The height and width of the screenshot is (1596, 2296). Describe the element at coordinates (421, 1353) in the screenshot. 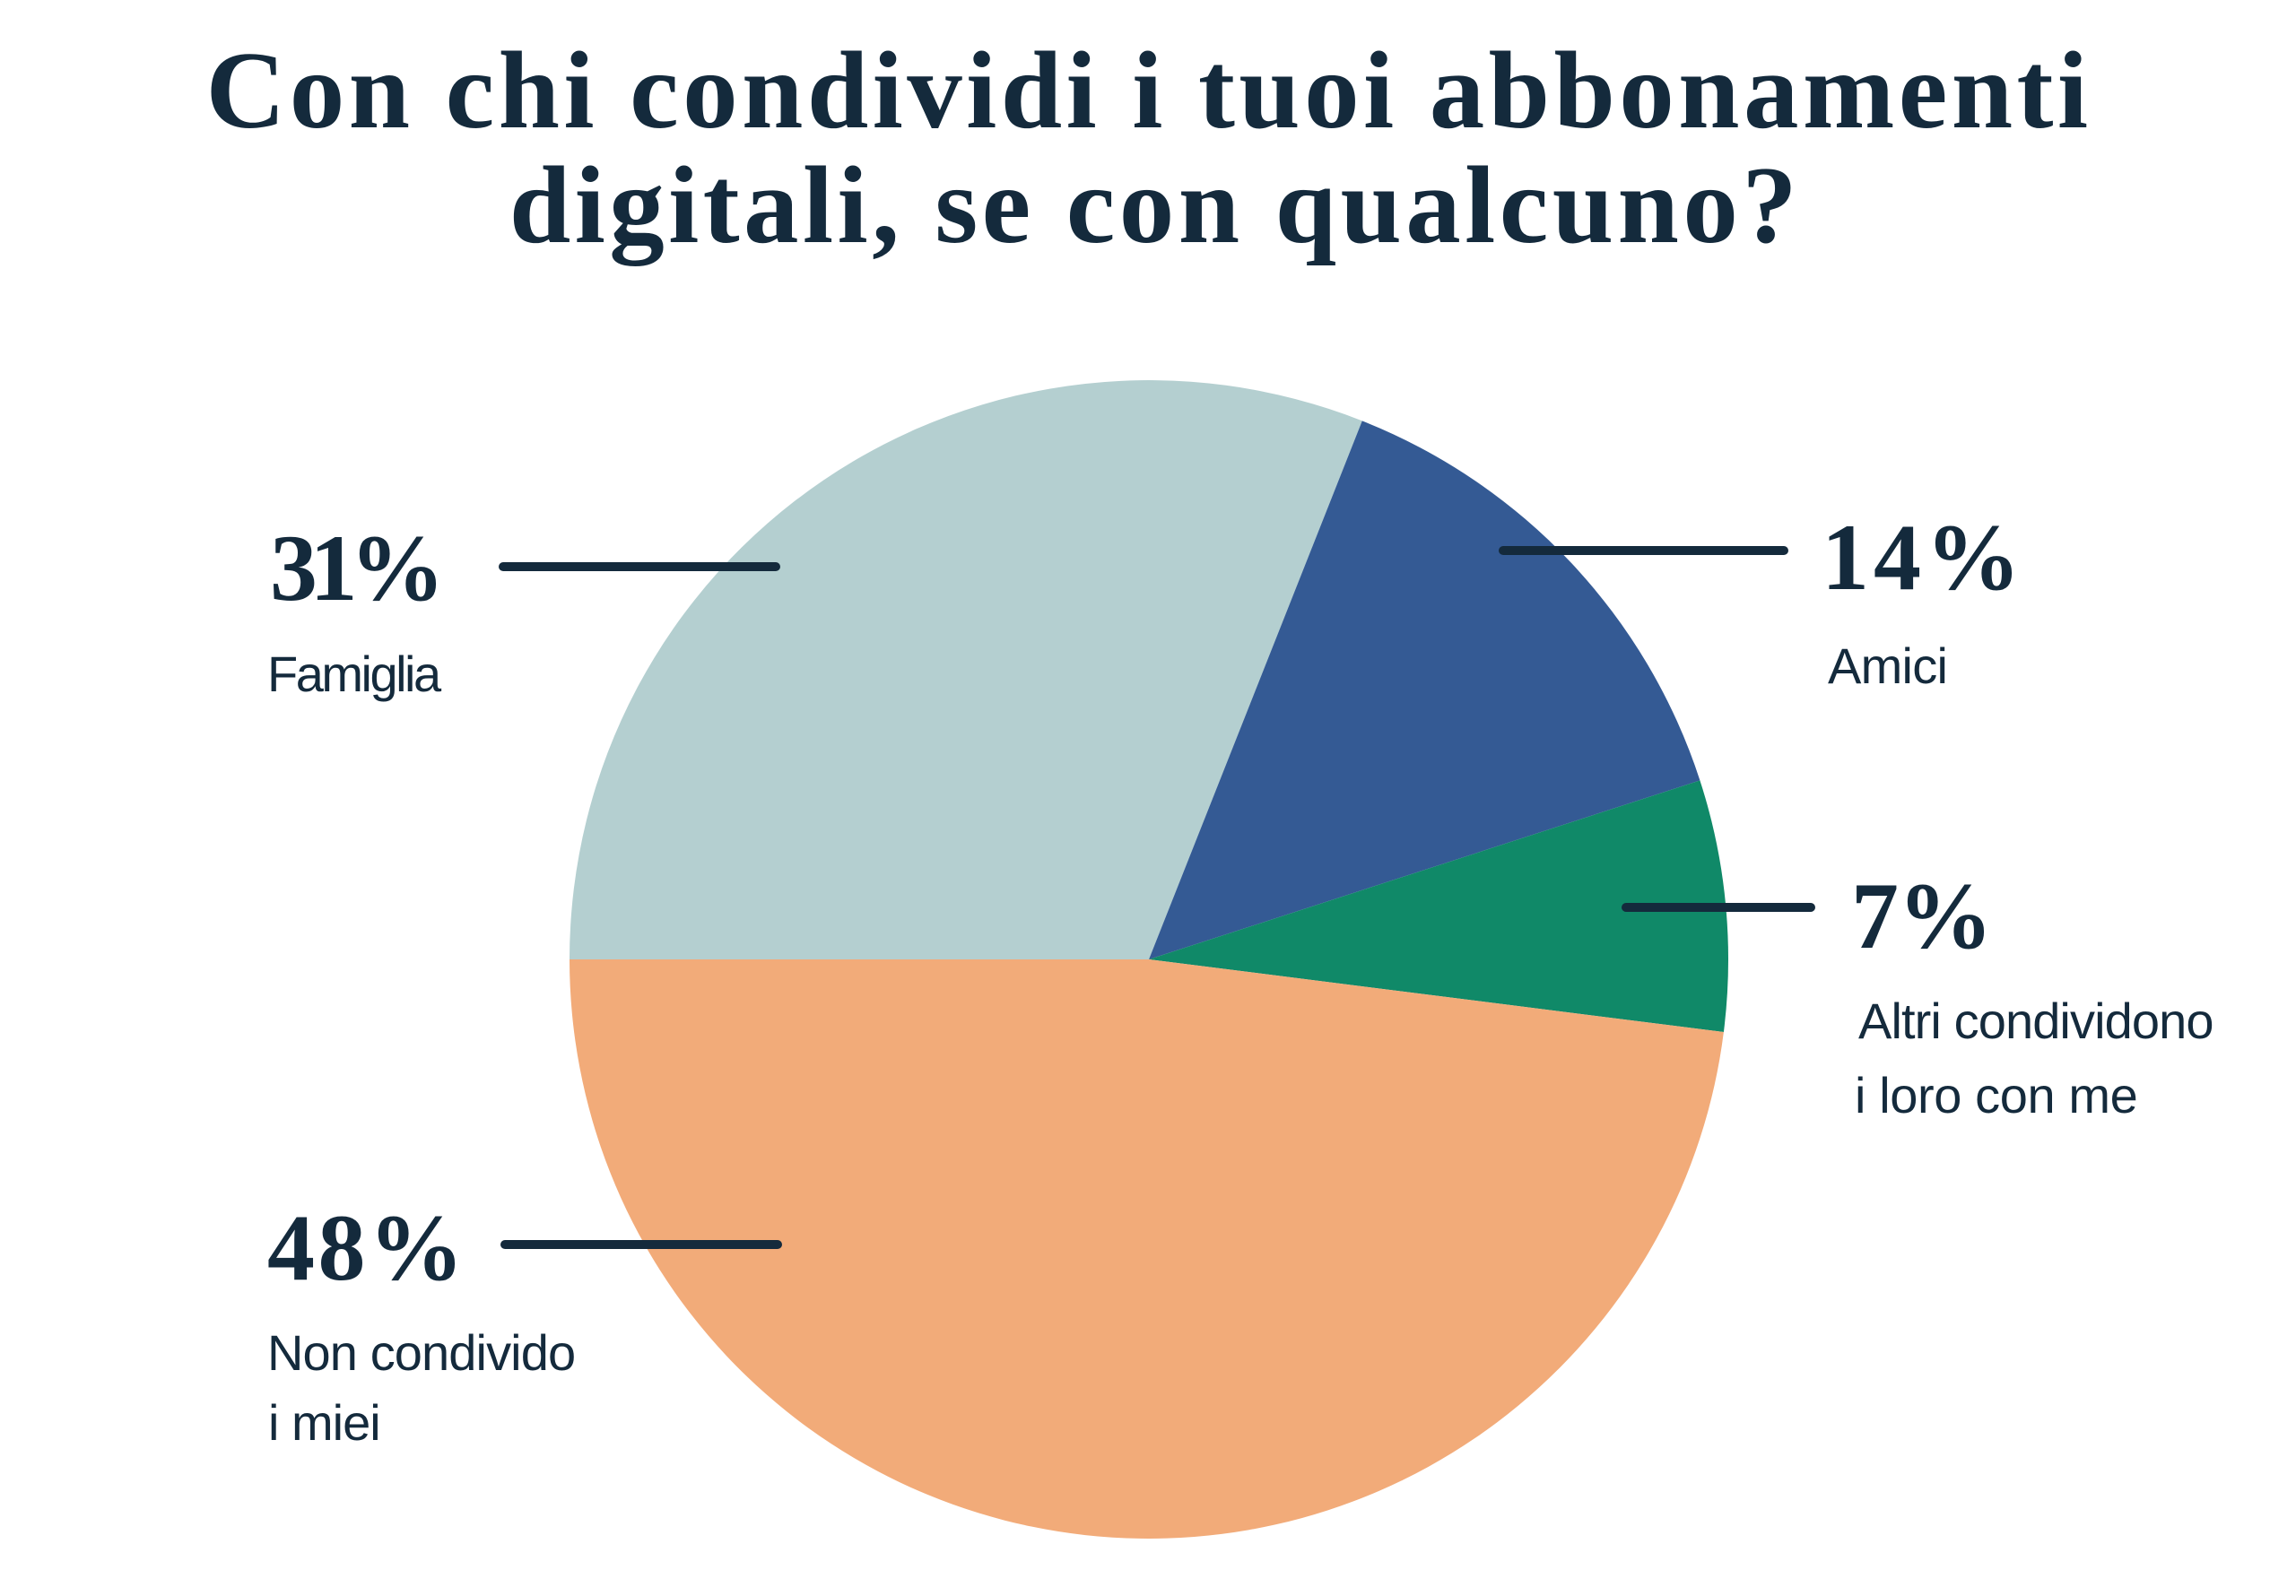

I see `svg-text: Non condivido` at that location.